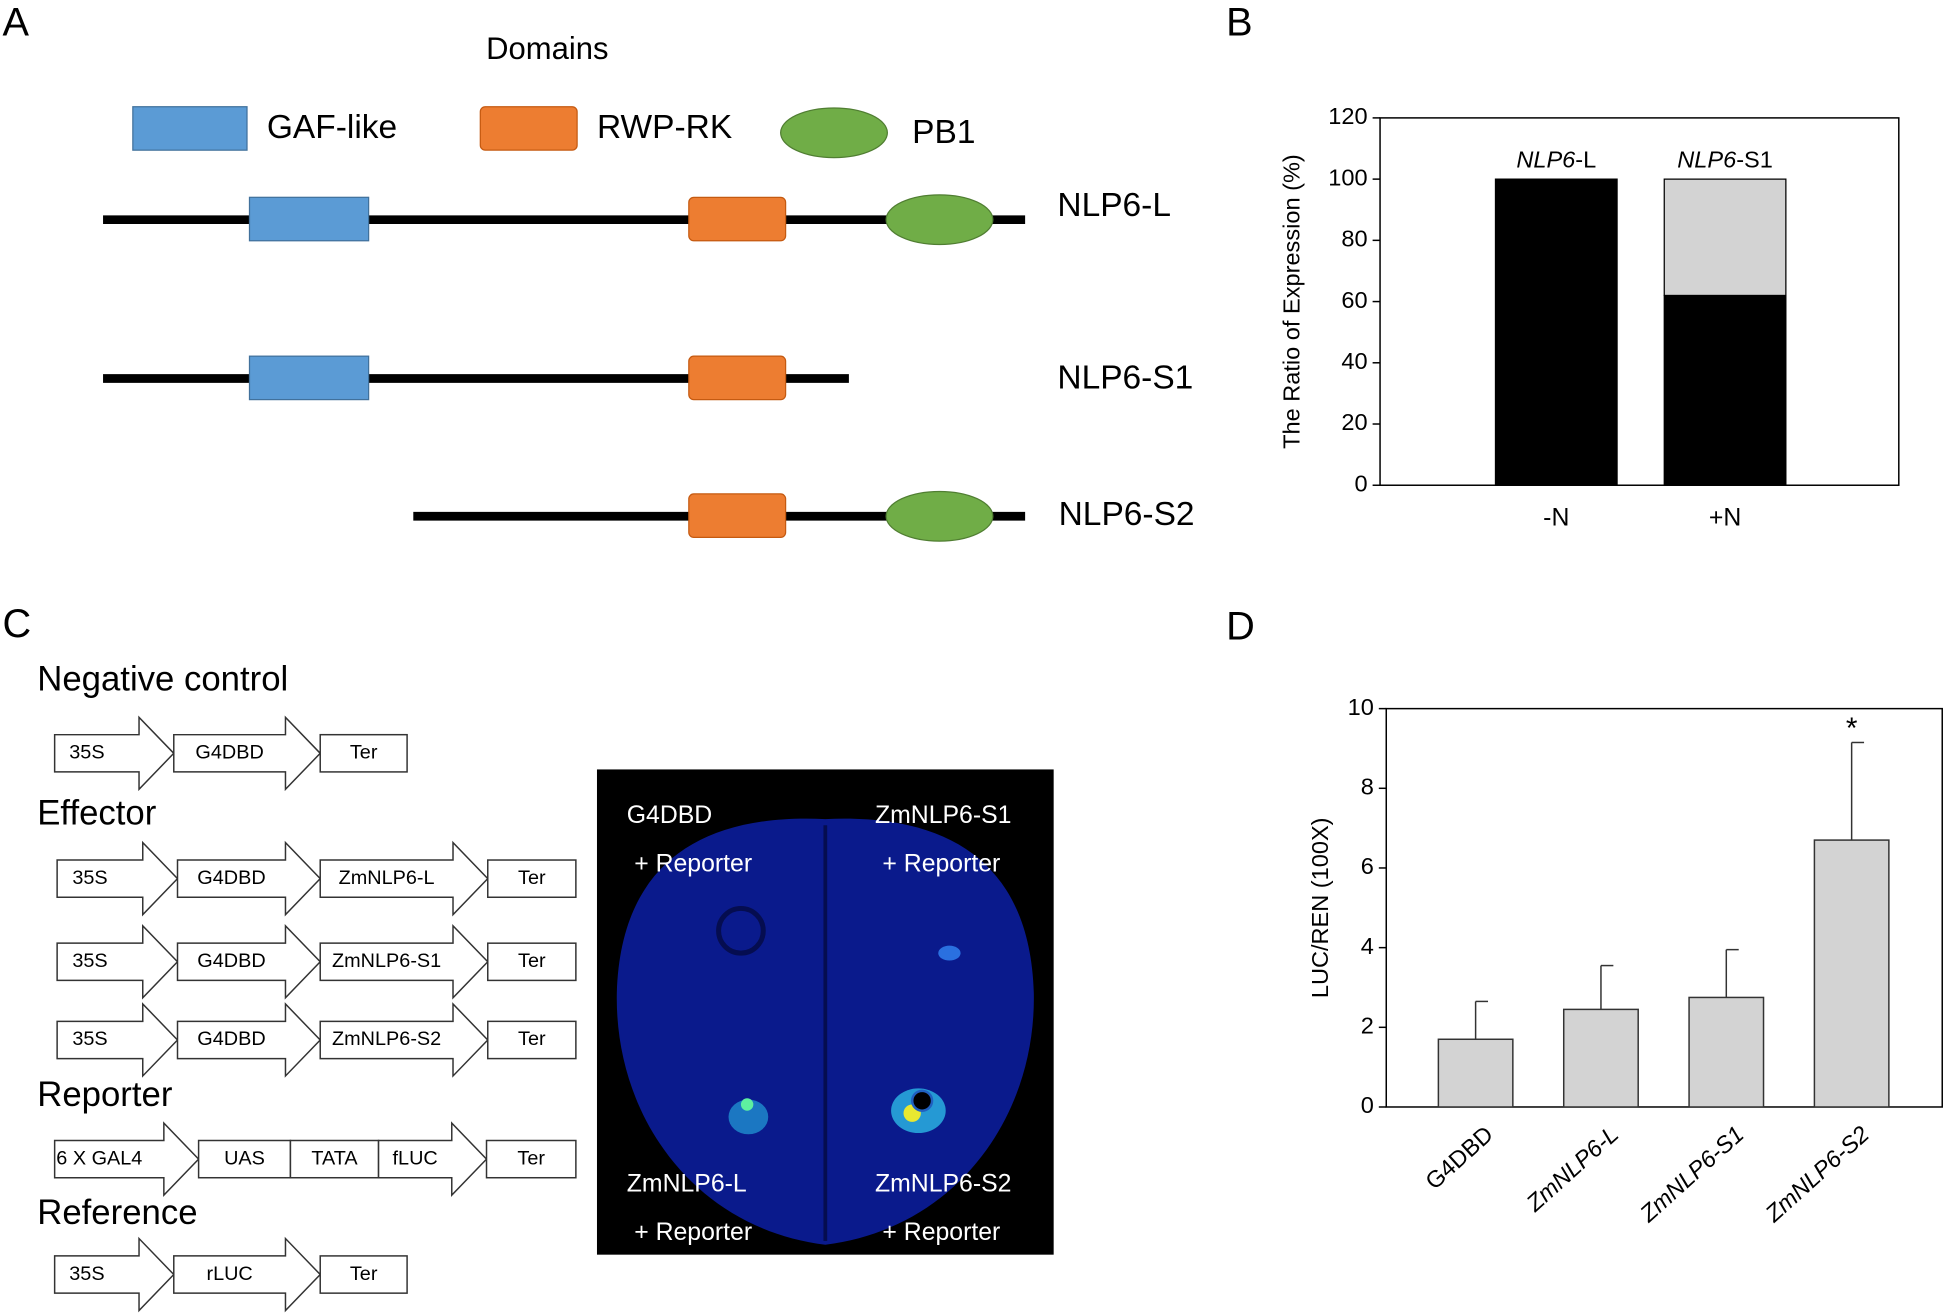 The image size is (1946, 1313). Describe the element at coordinates (1367, 866) in the screenshot. I see `y-tick-label: 6` at that location.